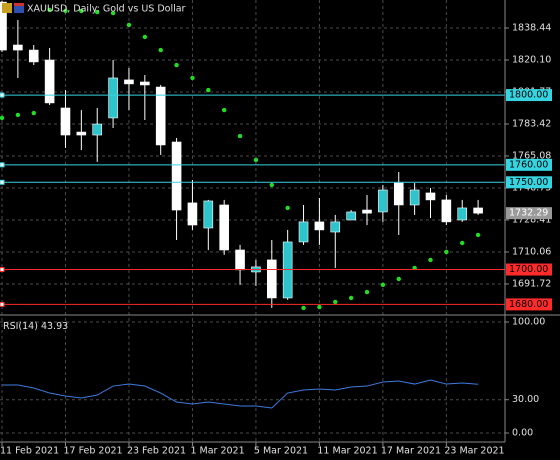 This screenshot has width=560, height=460. Describe the element at coordinates (106, 9) in the screenshot. I see `chart-title: XAUUSD, Daily: Gold vs US Dollar` at that location.